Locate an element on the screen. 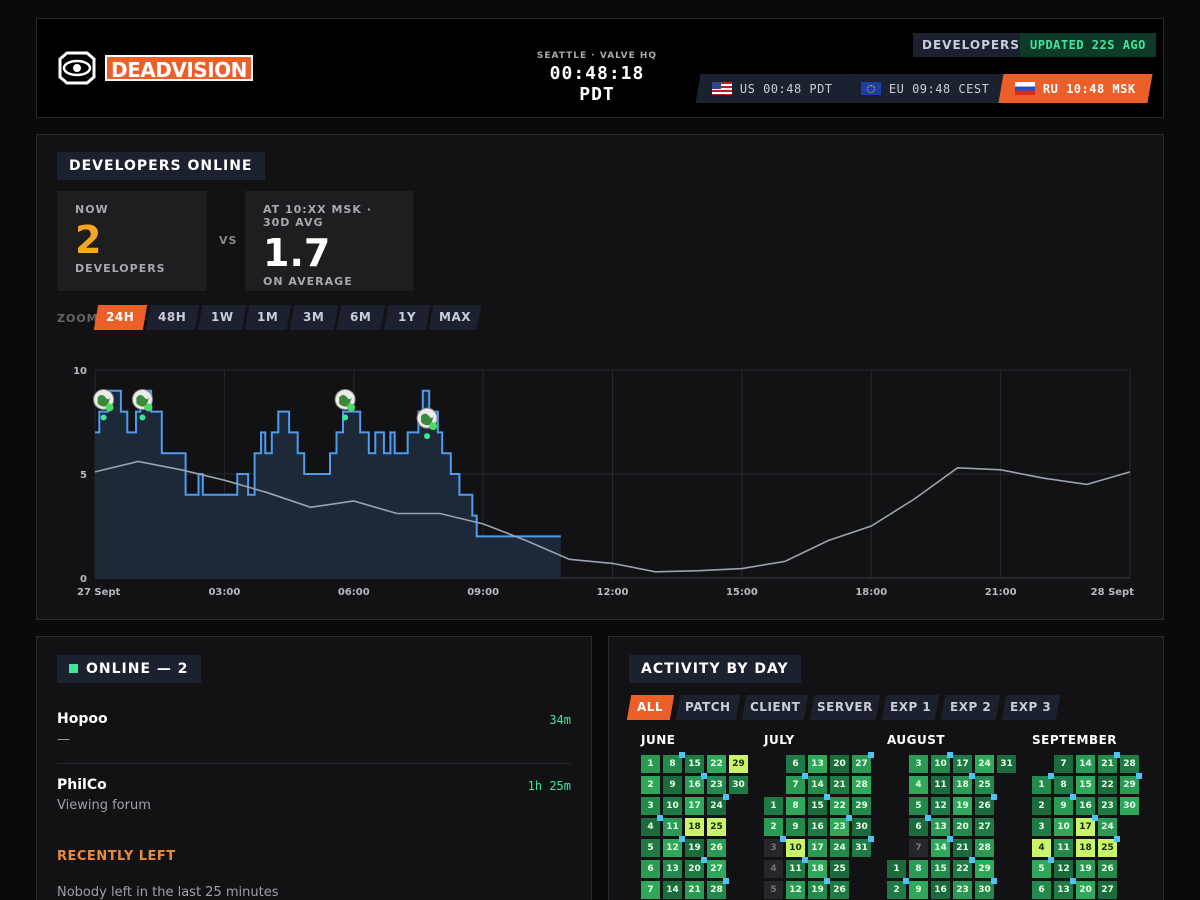 The width and height of the screenshot is (1200, 900). zoom-3m-button: 3M is located at coordinates (314, 317).